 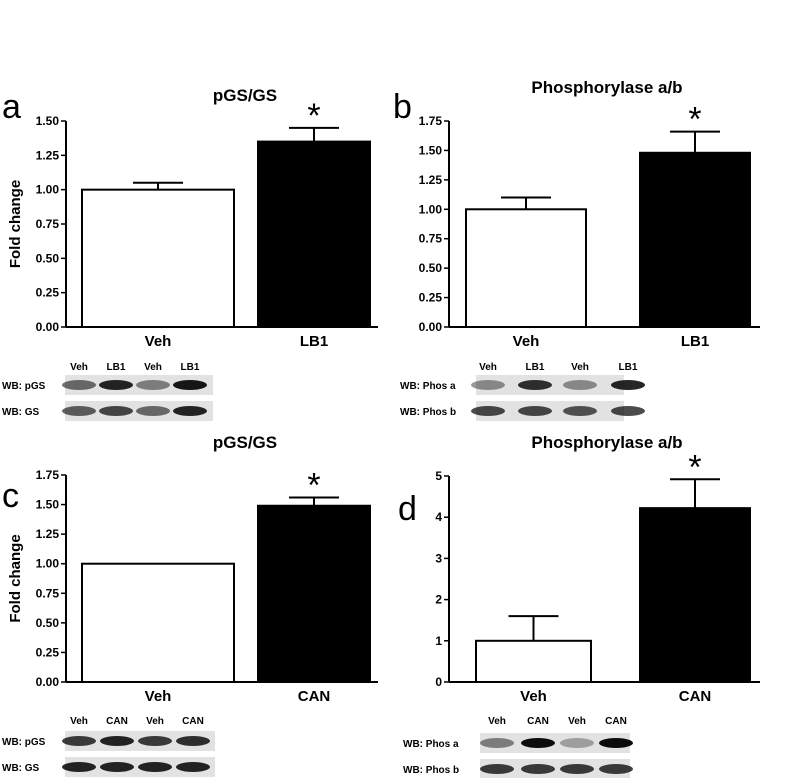 I want to click on y-tick-label: 0, so click(x=438, y=682).